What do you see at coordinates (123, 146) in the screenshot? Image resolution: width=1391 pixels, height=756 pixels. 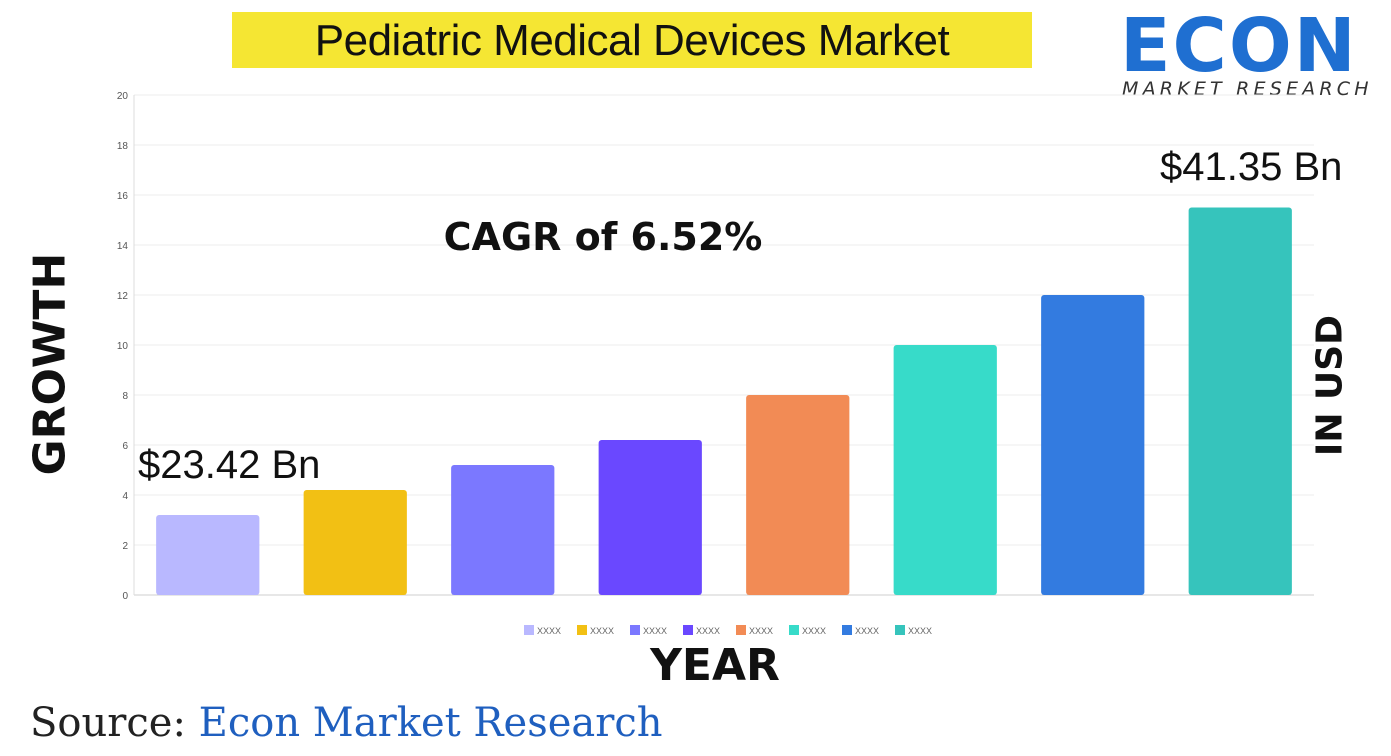 I see `y-tick-label: 18` at bounding box center [123, 146].